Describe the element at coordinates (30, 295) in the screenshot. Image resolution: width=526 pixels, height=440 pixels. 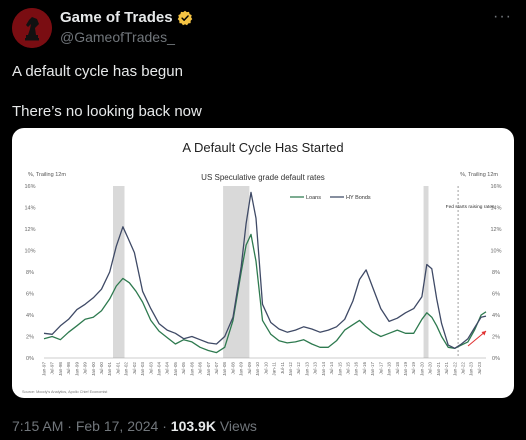
I see `y-tick-label-left: 6%` at that location.